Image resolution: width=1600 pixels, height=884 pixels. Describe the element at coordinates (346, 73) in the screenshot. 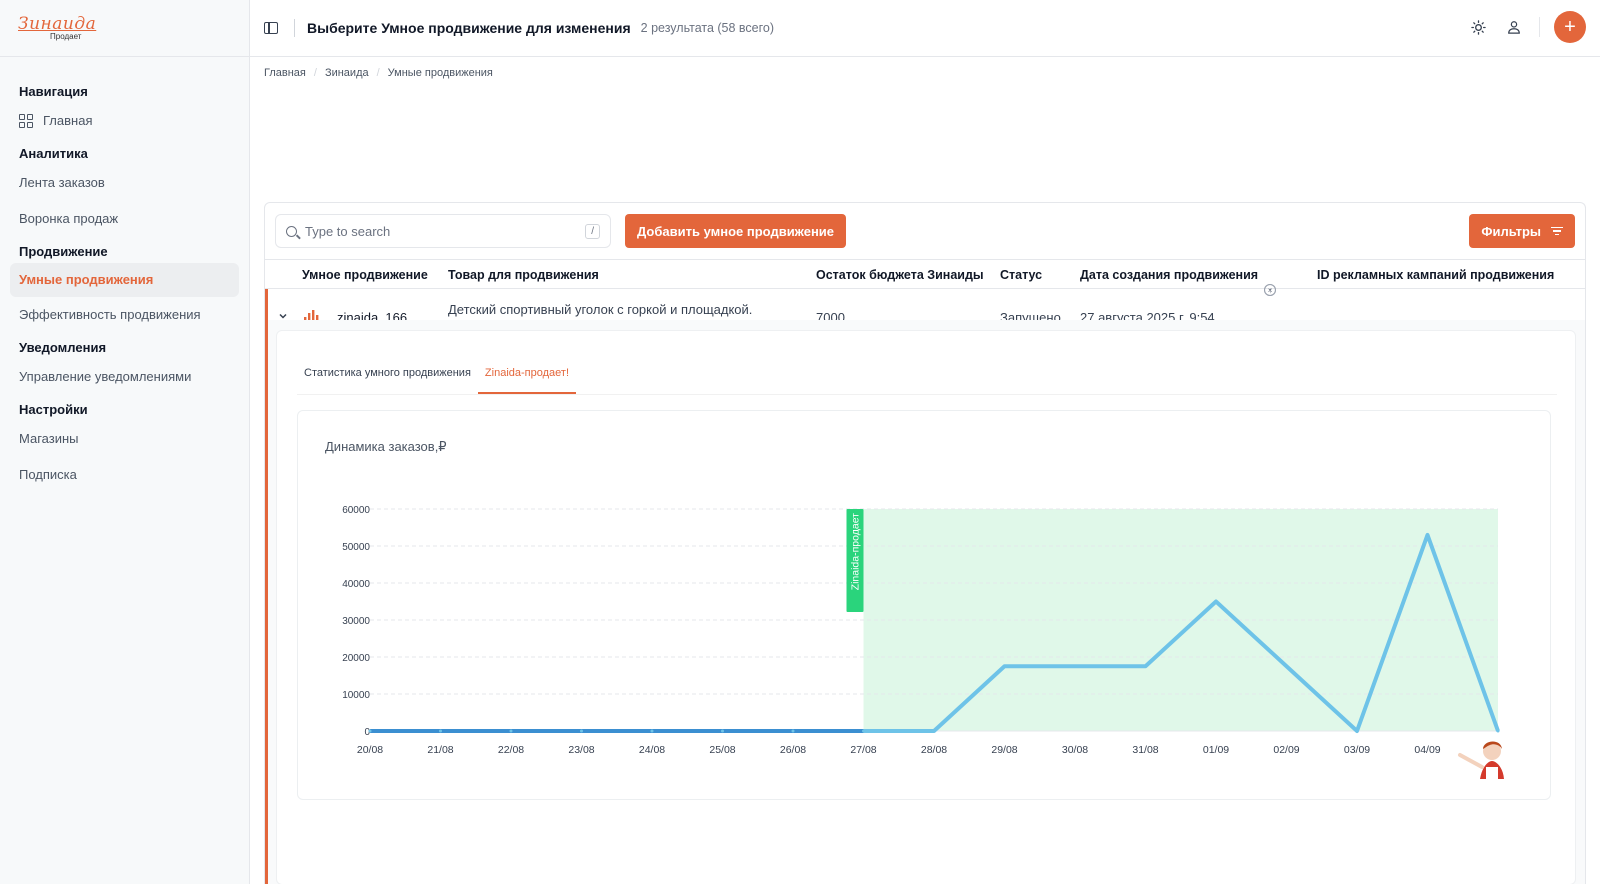

I see `breadcrumb-zinaida: Зинаида` at that location.